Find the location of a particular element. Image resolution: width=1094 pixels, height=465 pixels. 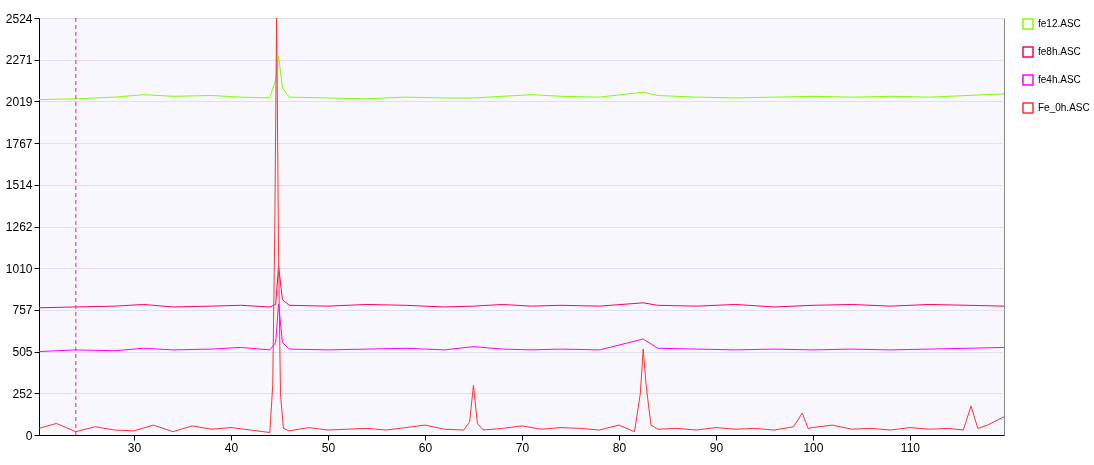

x-tick-label: 60 is located at coordinates (425, 447).